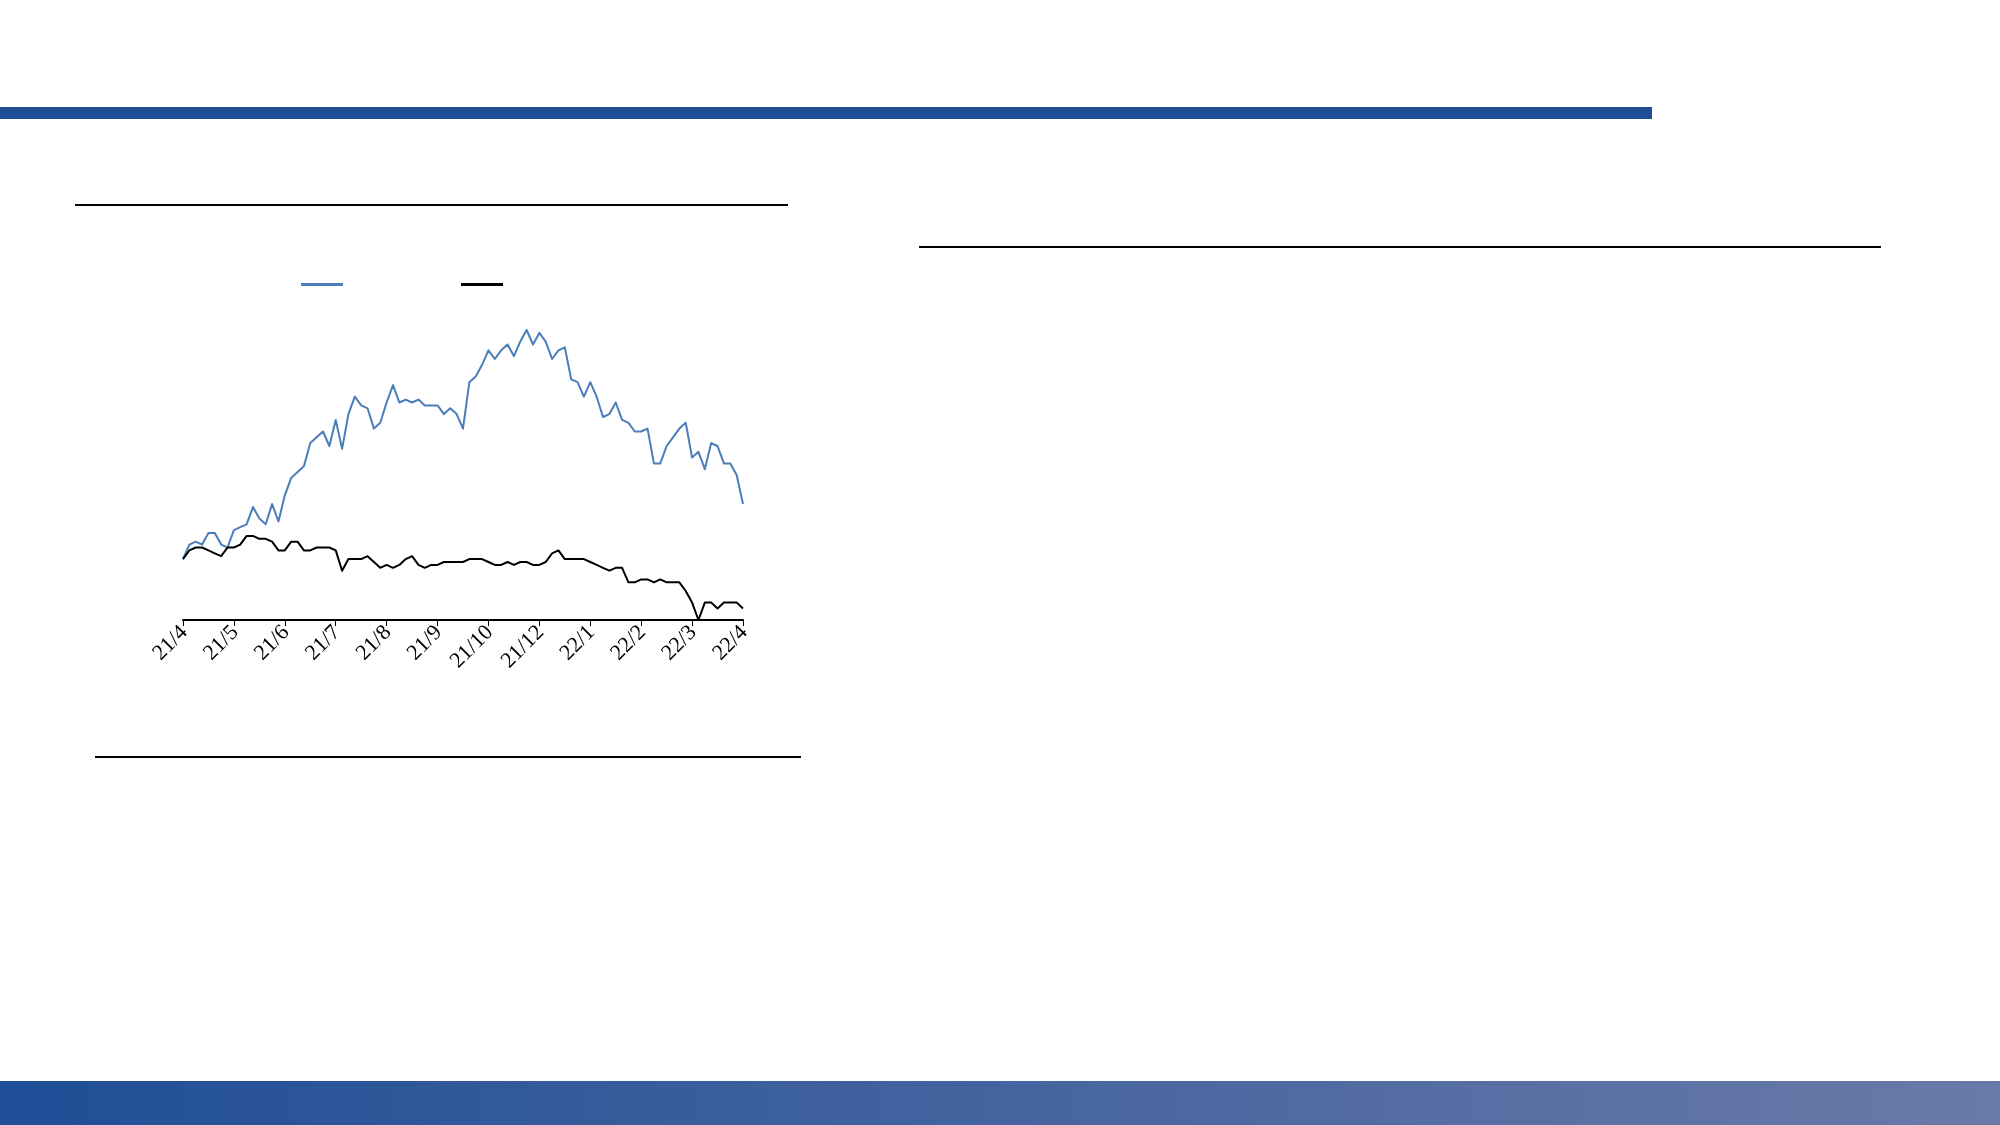 This screenshot has height=1125, width=2000. I want to click on x-tick-label: 21/5, so click(220, 642).